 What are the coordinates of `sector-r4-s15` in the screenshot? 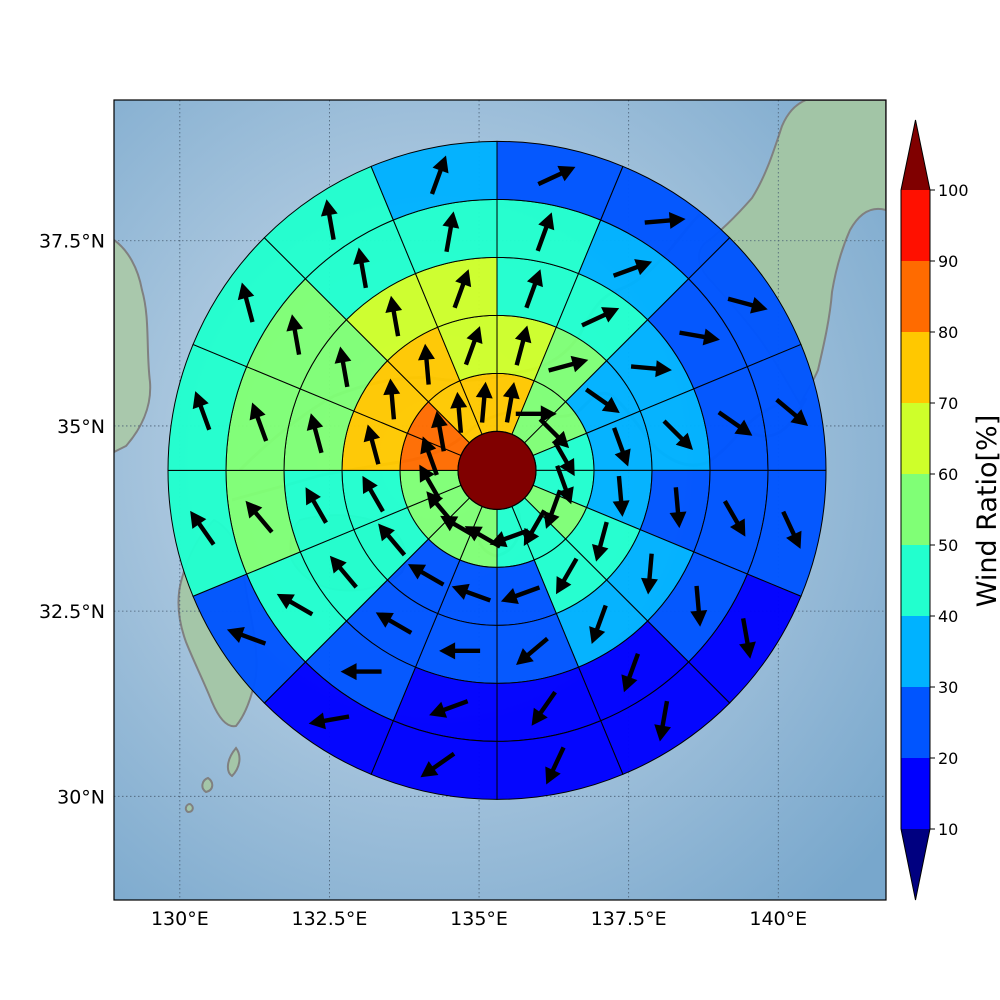 It's located at (434, 180).